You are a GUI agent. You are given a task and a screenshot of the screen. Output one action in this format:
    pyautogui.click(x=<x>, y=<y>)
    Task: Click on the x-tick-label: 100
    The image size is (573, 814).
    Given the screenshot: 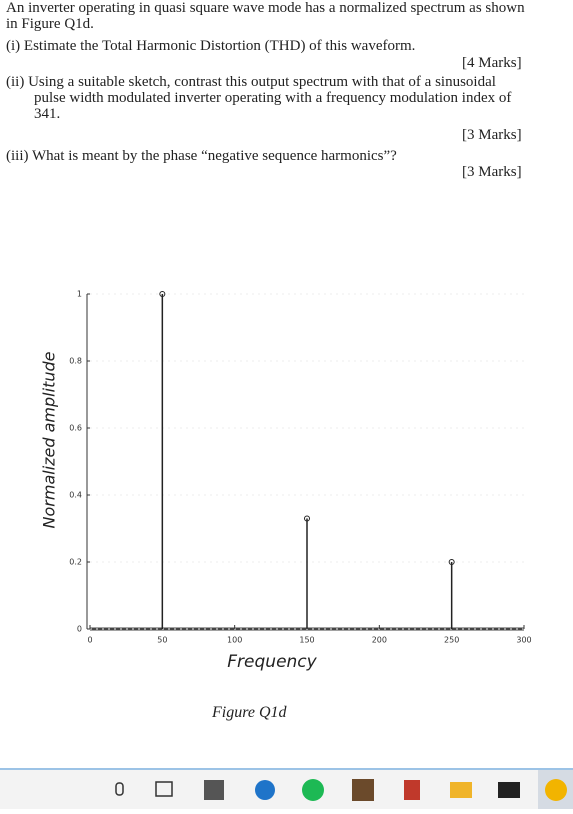 What is the action you would take?
    pyautogui.click(x=234, y=640)
    